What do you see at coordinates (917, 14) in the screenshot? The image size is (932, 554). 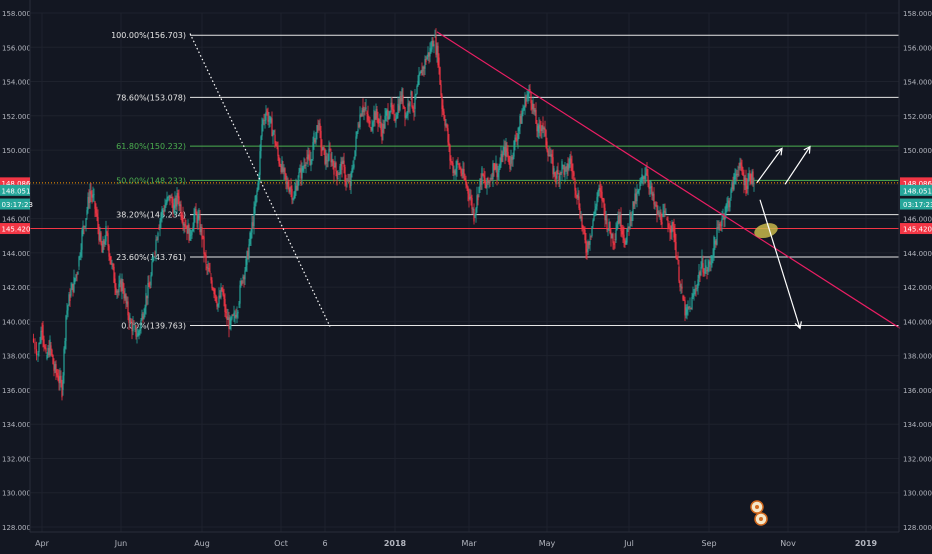 I see `y-tick-label-right: 158.000` at bounding box center [917, 14].